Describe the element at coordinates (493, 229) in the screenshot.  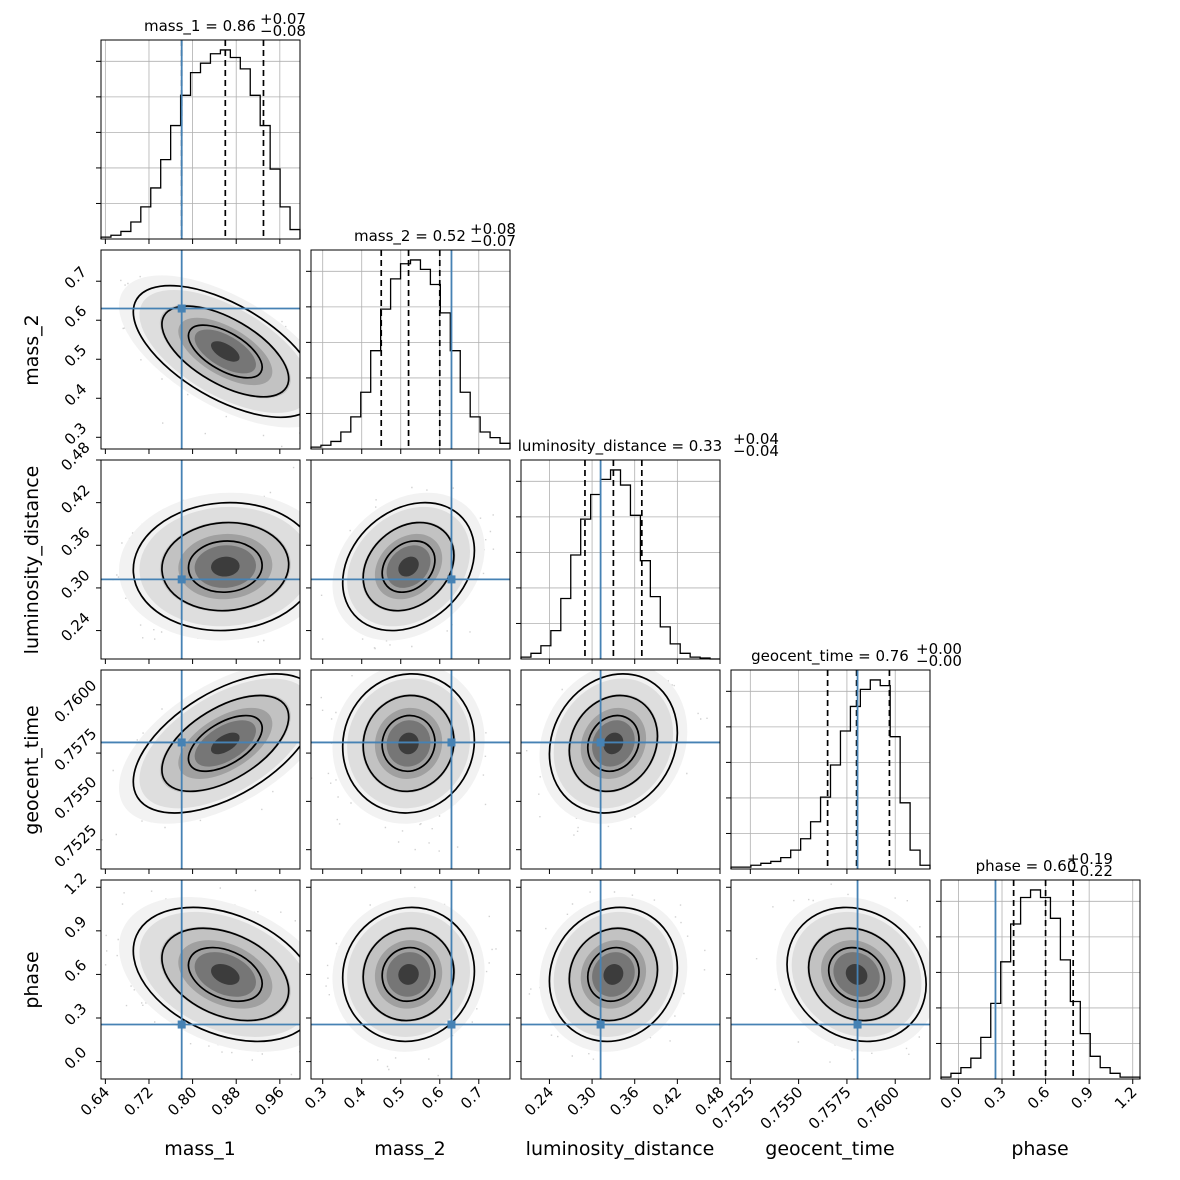
I see `title-mass-2-plus: +0.08` at that location.